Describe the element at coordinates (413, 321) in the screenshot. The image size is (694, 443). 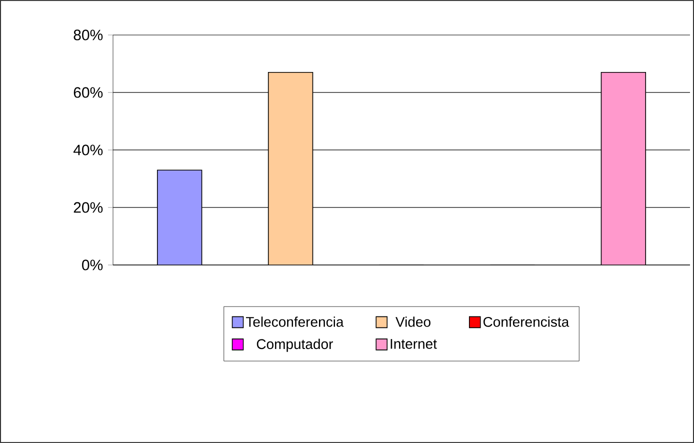
I see `legend-label: Video` at that location.